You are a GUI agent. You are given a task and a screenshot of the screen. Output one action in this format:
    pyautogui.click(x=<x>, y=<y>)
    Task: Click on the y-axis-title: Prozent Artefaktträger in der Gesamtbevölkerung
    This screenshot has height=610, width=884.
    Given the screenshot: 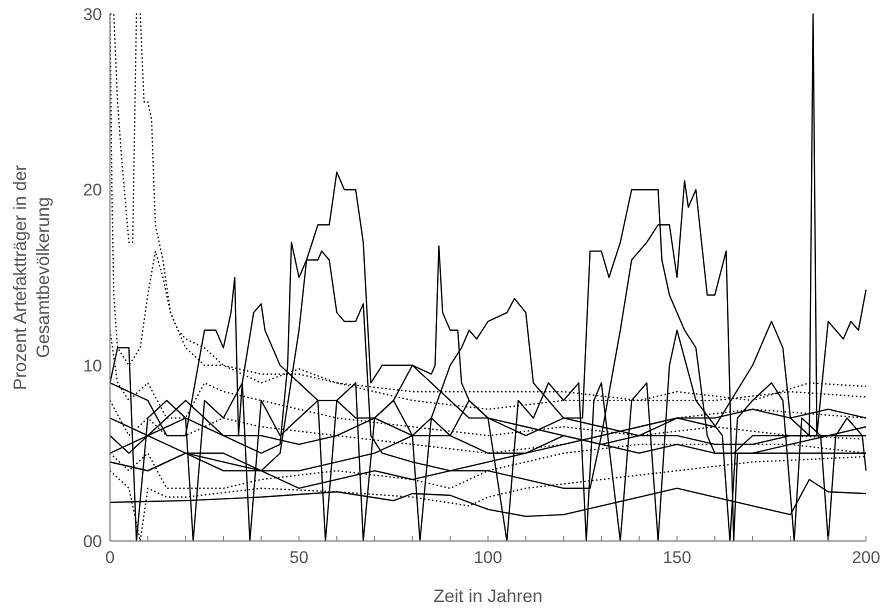 What is the action you would take?
    pyautogui.click(x=31, y=277)
    